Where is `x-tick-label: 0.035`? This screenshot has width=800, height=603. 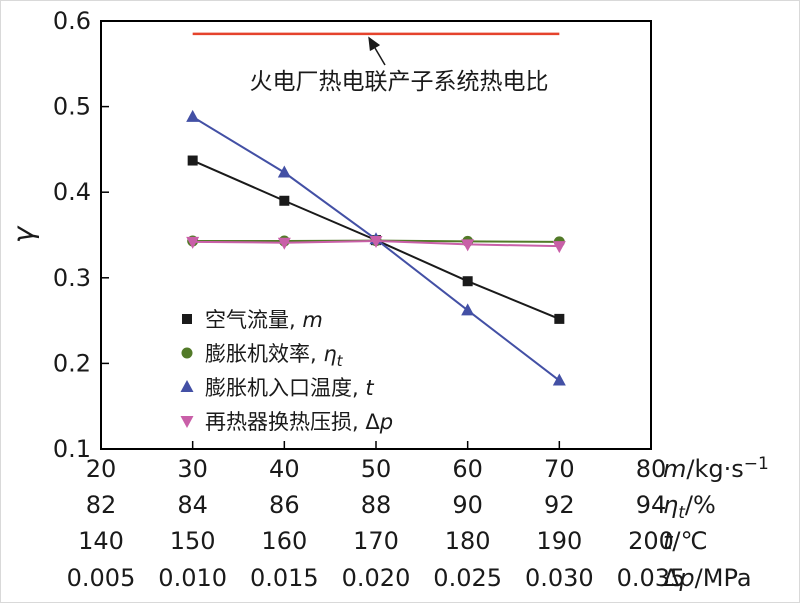 x-tick-label: 0.035 is located at coordinates (651, 578).